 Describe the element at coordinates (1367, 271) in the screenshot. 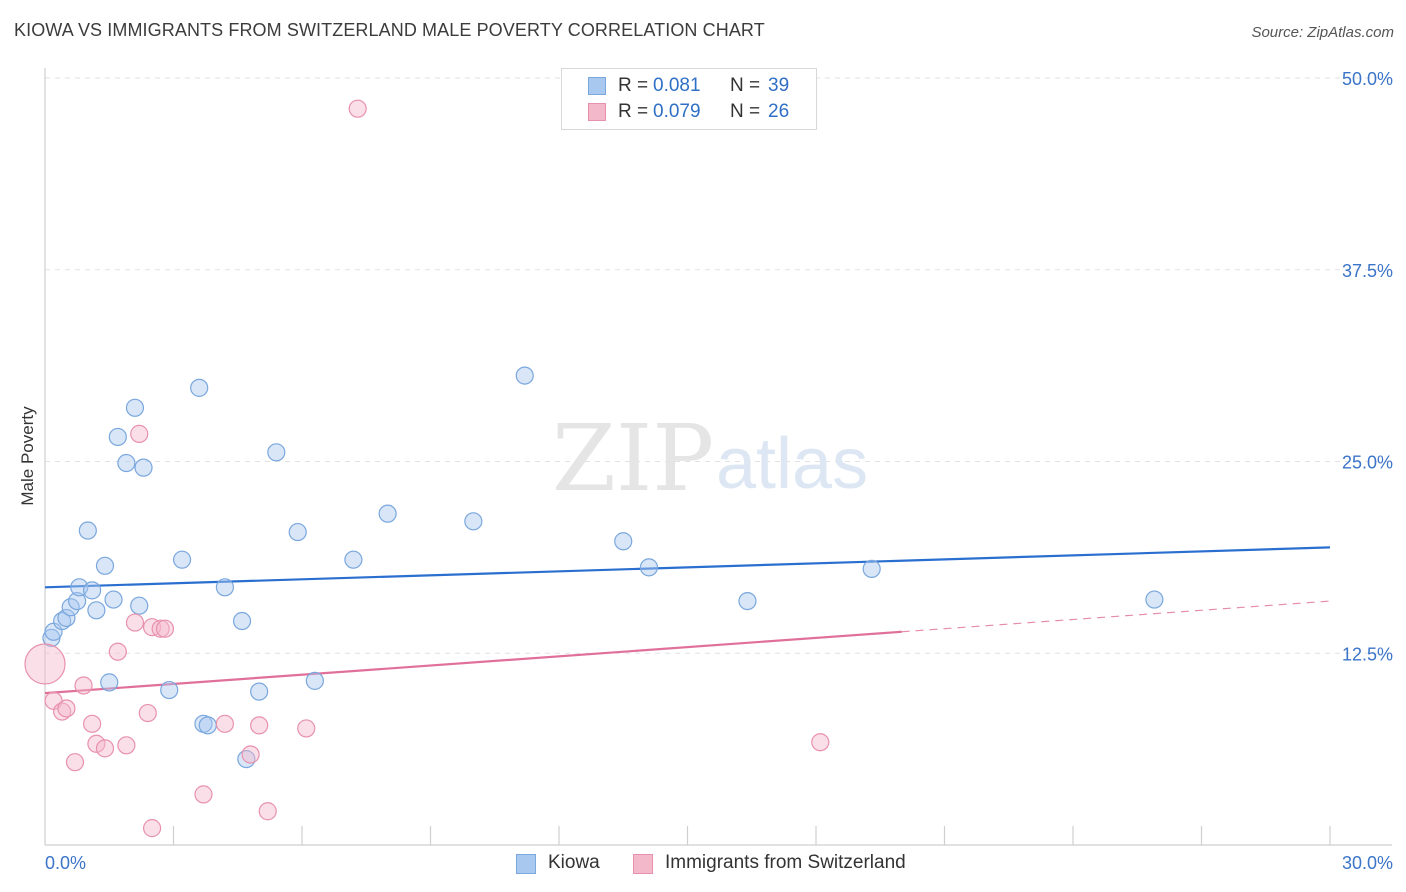

I see `y-tick-label: 37.5%` at that location.